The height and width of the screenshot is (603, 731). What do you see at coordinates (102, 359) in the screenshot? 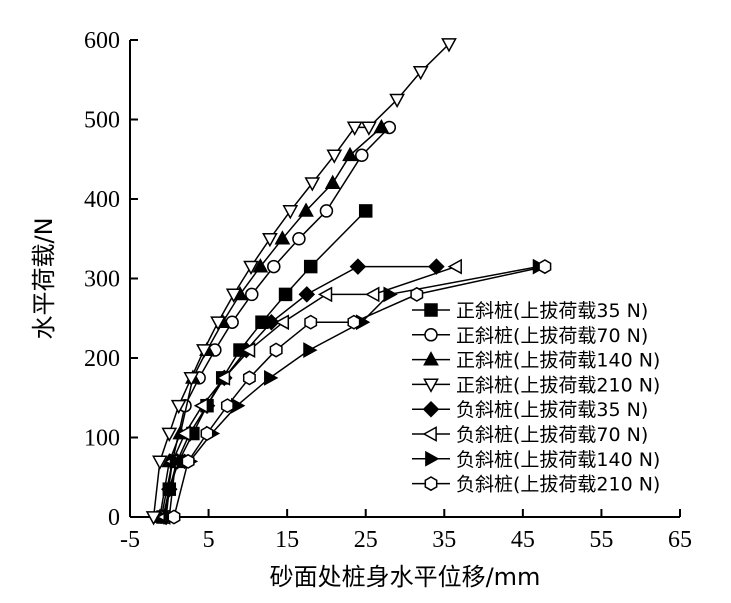
I see `y-tick-label: 200` at bounding box center [102, 359].